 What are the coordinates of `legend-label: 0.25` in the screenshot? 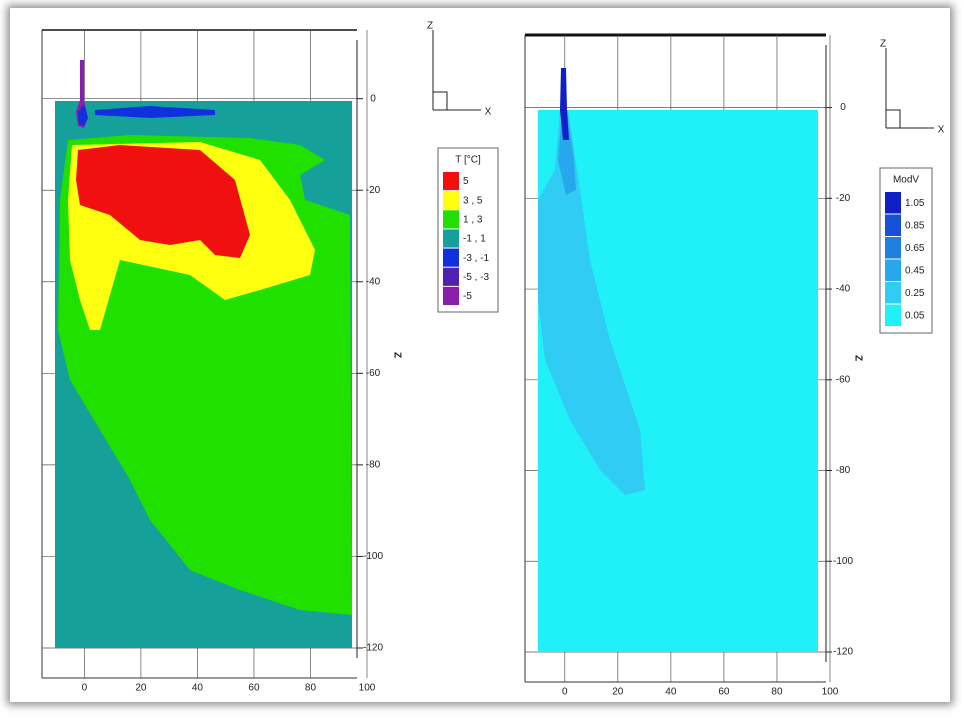 It's located at (915, 293).